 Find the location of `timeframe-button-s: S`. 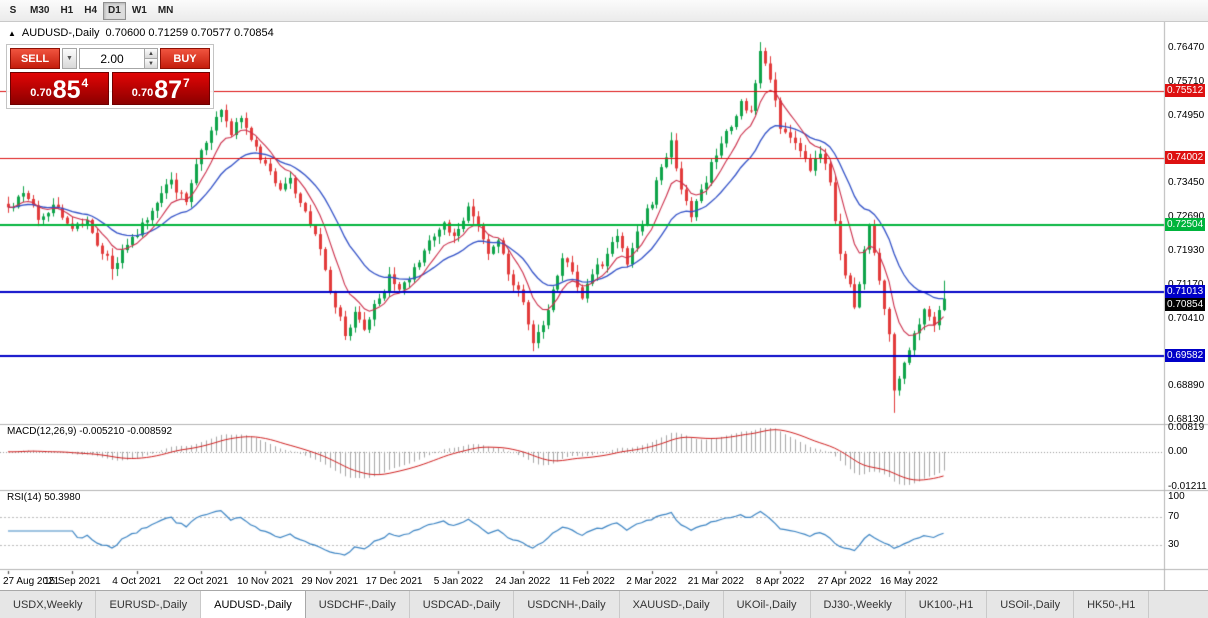

timeframe-button-s: S is located at coordinates (13, 10).